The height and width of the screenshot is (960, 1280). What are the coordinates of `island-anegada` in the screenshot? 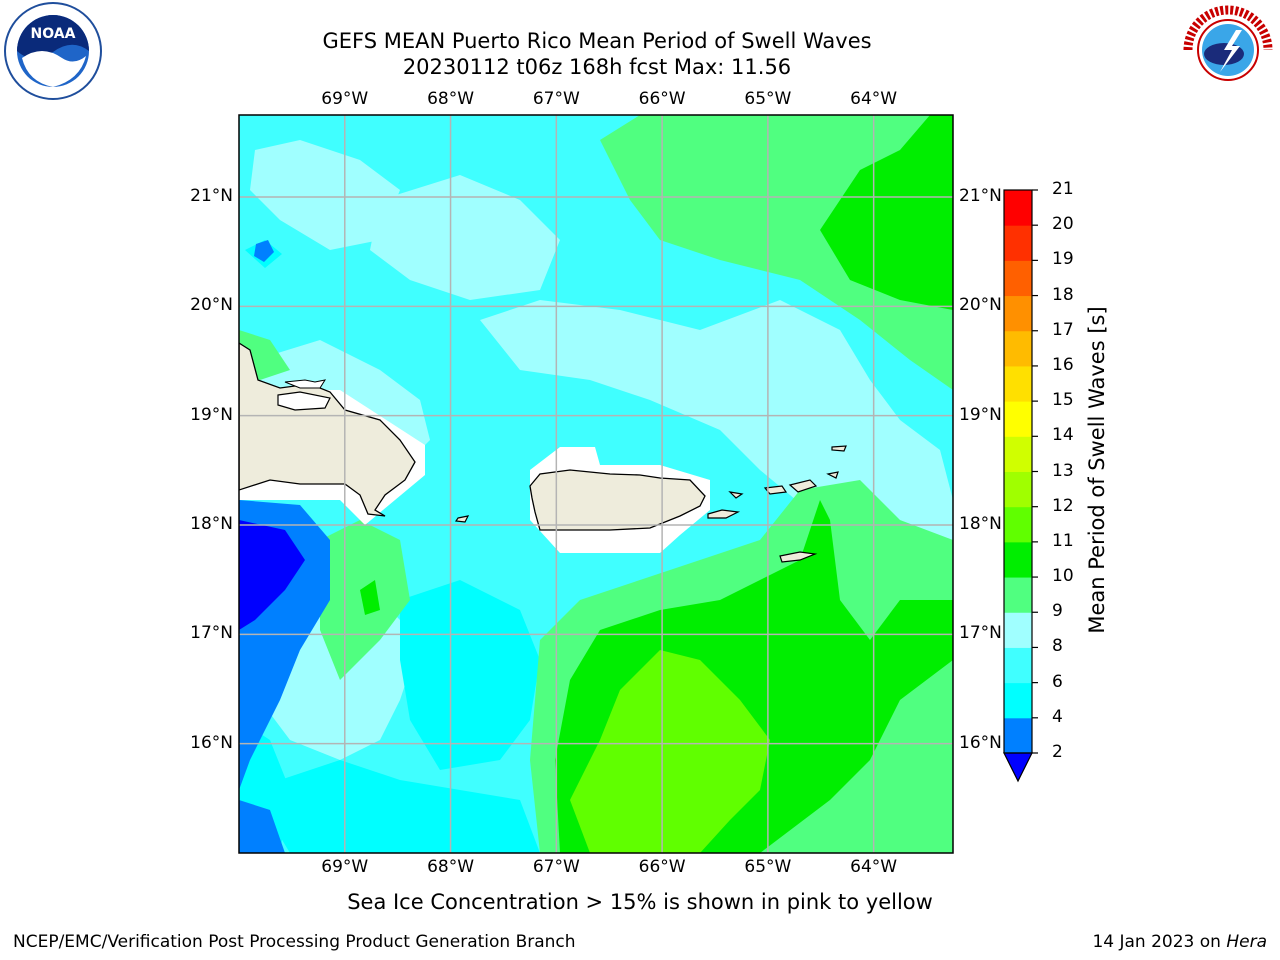 It's located at (832, 475).